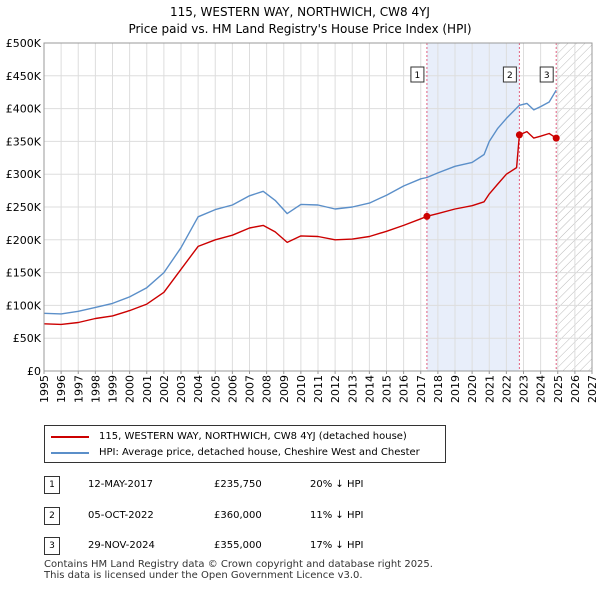 Image resolution: width=600 pixels, height=590 pixels. I want to click on x-tick-label: 2026, so click(575, 389).